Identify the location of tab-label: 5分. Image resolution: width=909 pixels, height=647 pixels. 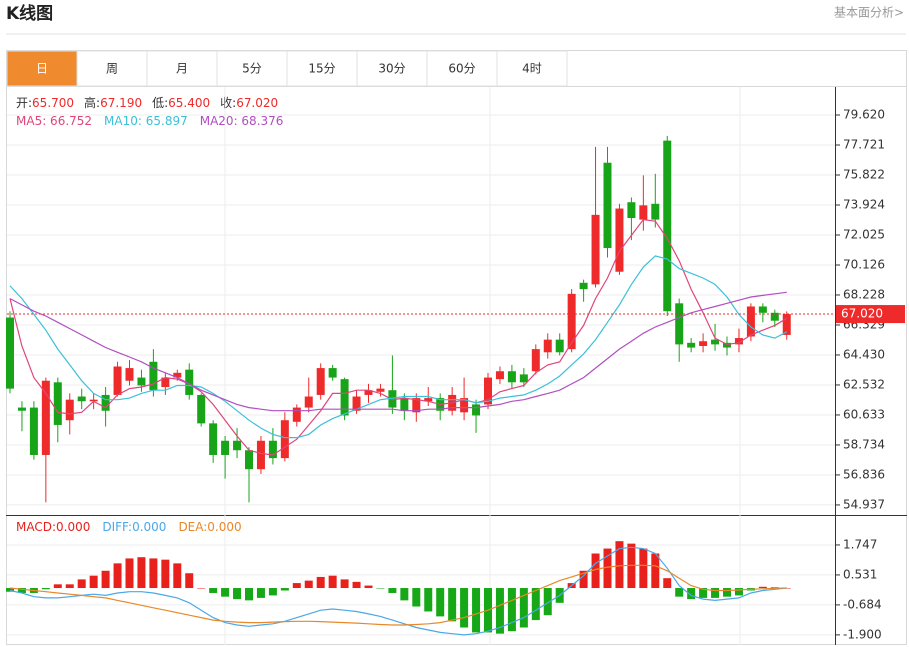
(252, 69).